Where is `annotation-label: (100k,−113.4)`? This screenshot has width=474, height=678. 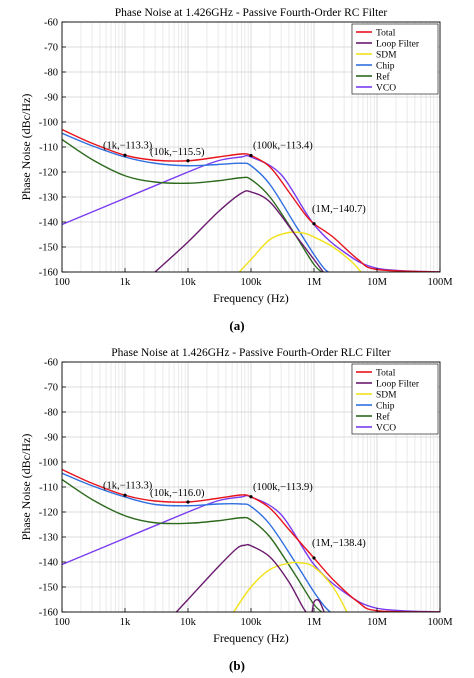
annotation-label: (100k,−113.4) is located at coordinates (283, 146).